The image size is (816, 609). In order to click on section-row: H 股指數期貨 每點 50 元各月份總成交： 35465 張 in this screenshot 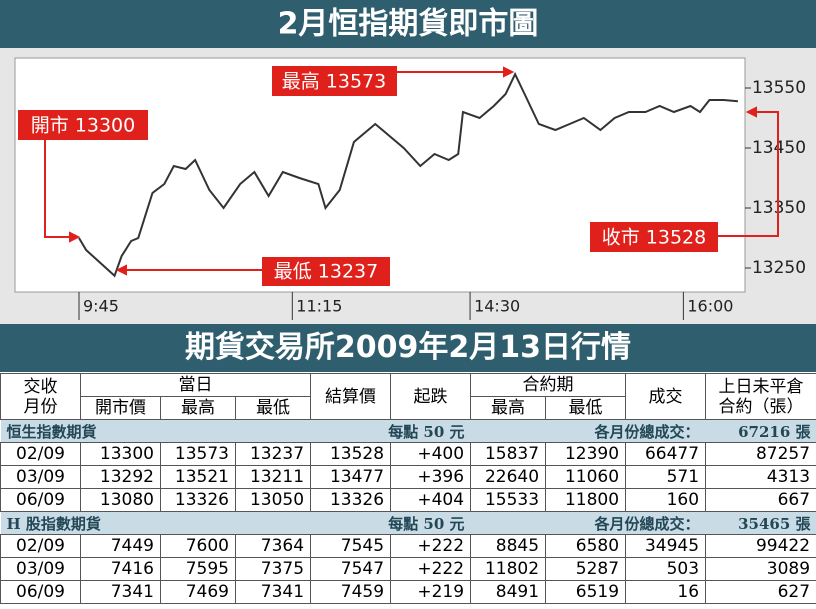, I will do `click(408, 523)`.